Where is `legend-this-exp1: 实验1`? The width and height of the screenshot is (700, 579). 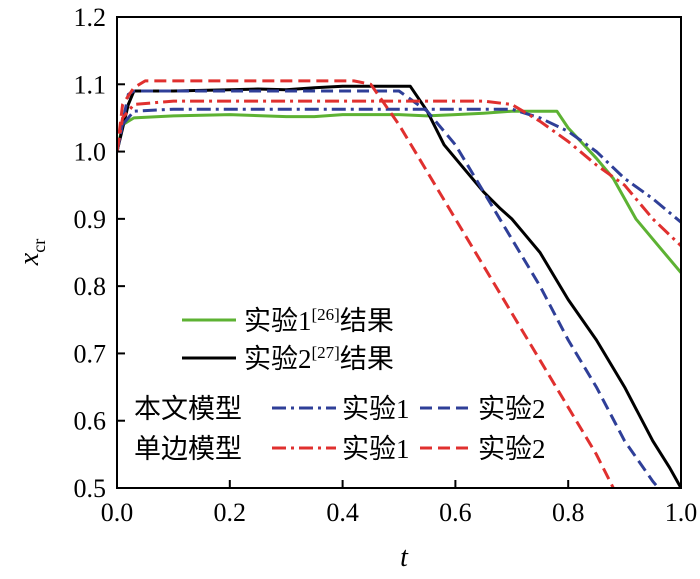 legend-this-exp1: 实验1 is located at coordinates (376, 409).